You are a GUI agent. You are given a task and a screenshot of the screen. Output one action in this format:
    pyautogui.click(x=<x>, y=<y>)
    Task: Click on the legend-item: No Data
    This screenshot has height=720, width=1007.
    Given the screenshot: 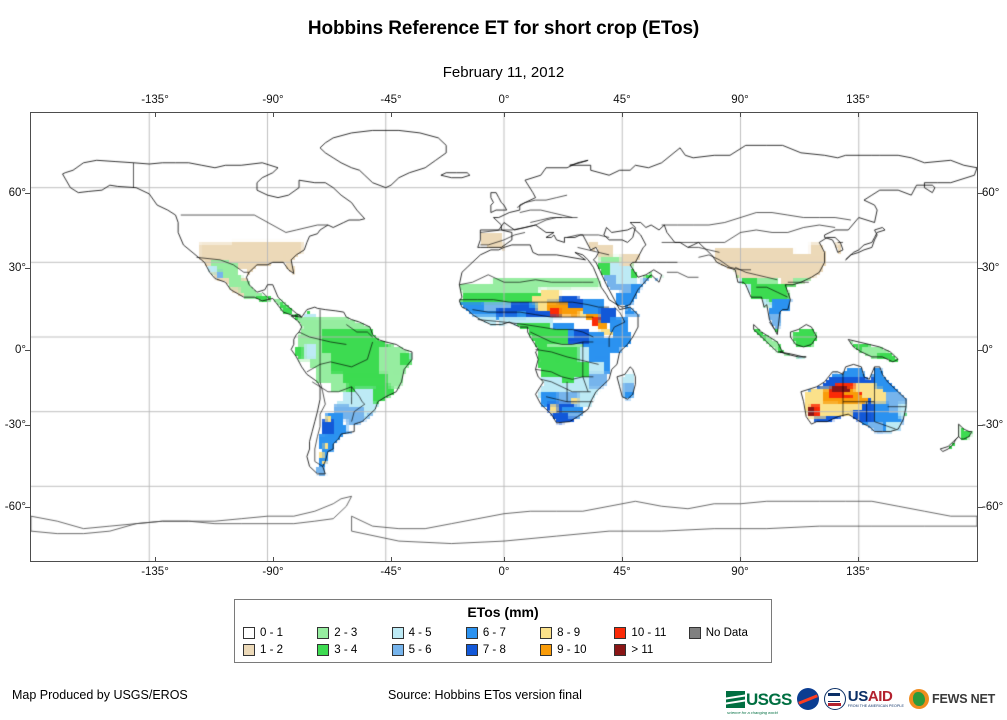 What is the action you would take?
    pyautogui.click(x=725, y=632)
    